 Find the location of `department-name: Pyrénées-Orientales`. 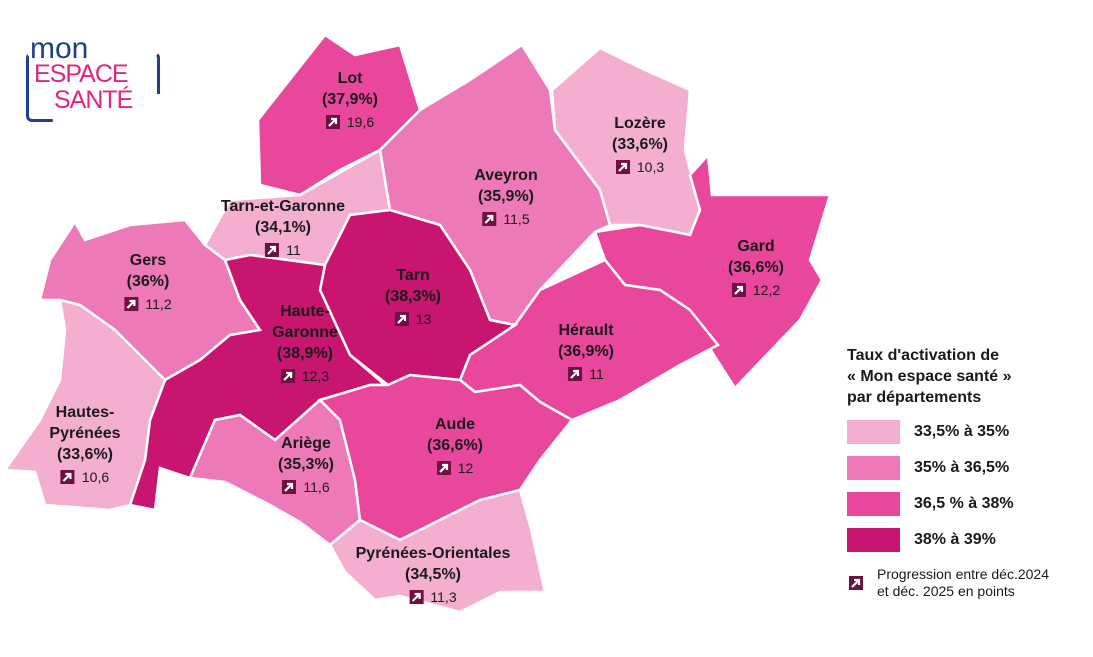

department-name: Pyrénées-Orientales is located at coordinates (433, 553).